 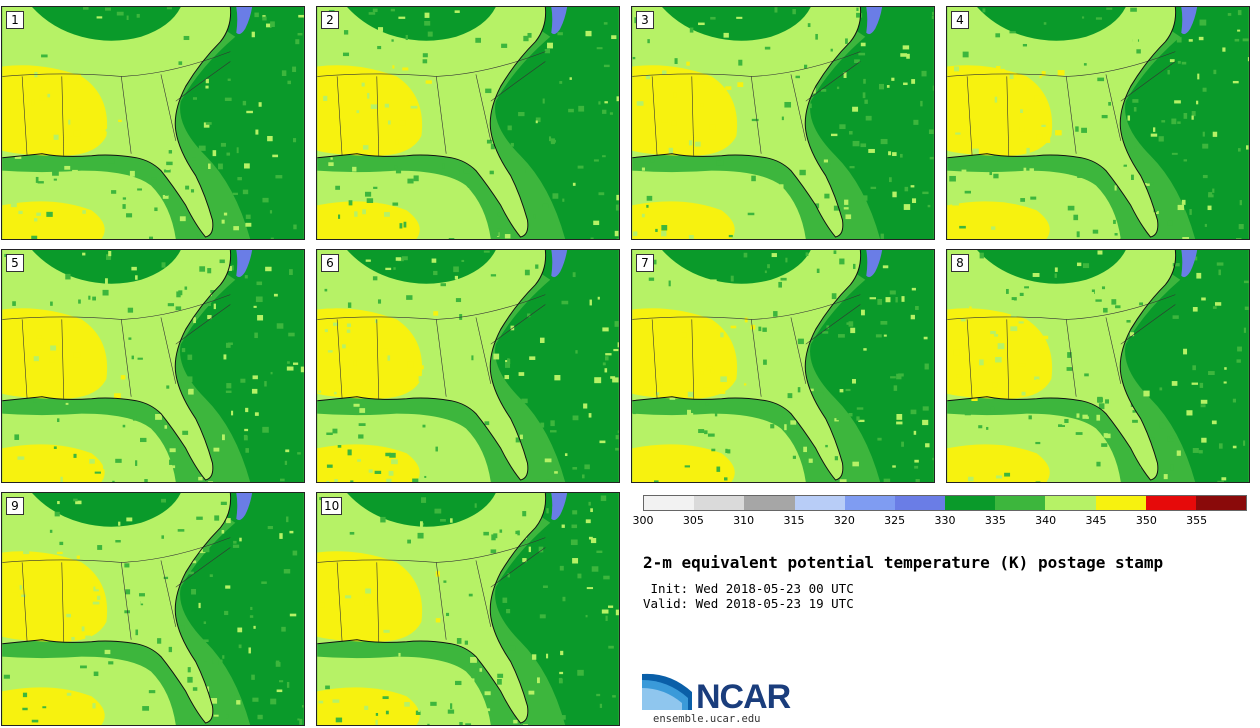 I want to click on member-panel-3: 3, so click(x=783, y=123).